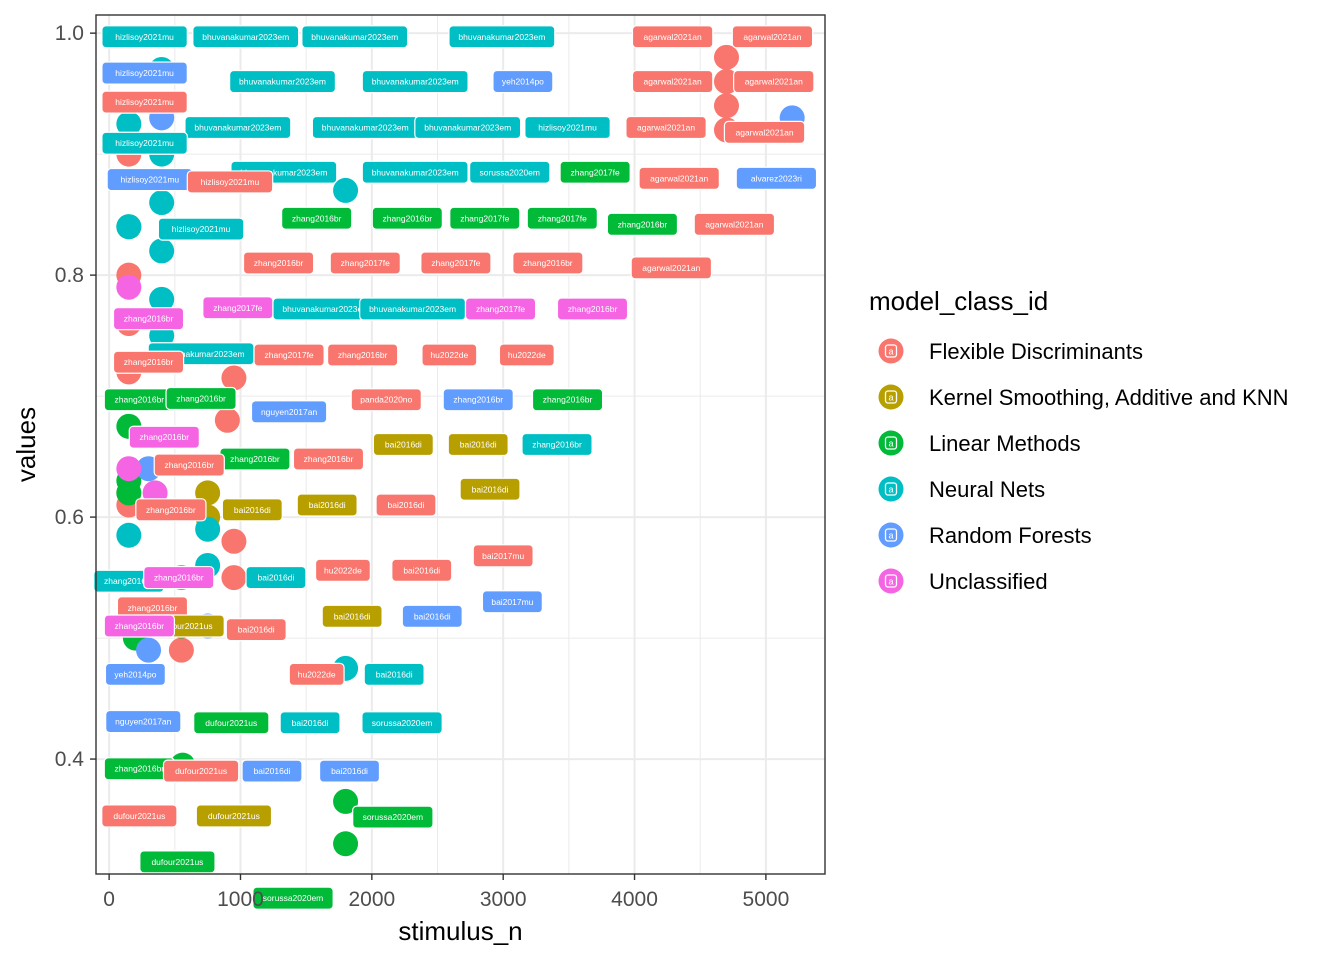  Describe the element at coordinates (230, 182) in the screenshot. I see `point-label-text: hizlisoy2021mu` at that location.